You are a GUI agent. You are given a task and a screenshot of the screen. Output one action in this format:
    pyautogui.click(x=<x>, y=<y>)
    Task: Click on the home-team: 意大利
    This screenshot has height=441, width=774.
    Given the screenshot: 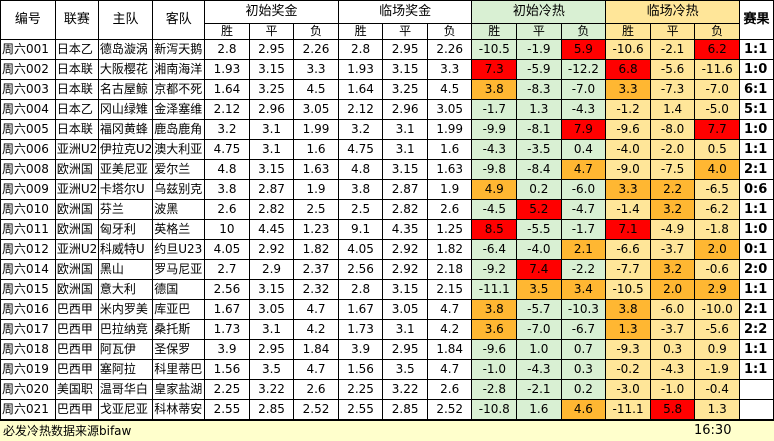 What is the action you would take?
    pyautogui.click(x=125, y=289)
    